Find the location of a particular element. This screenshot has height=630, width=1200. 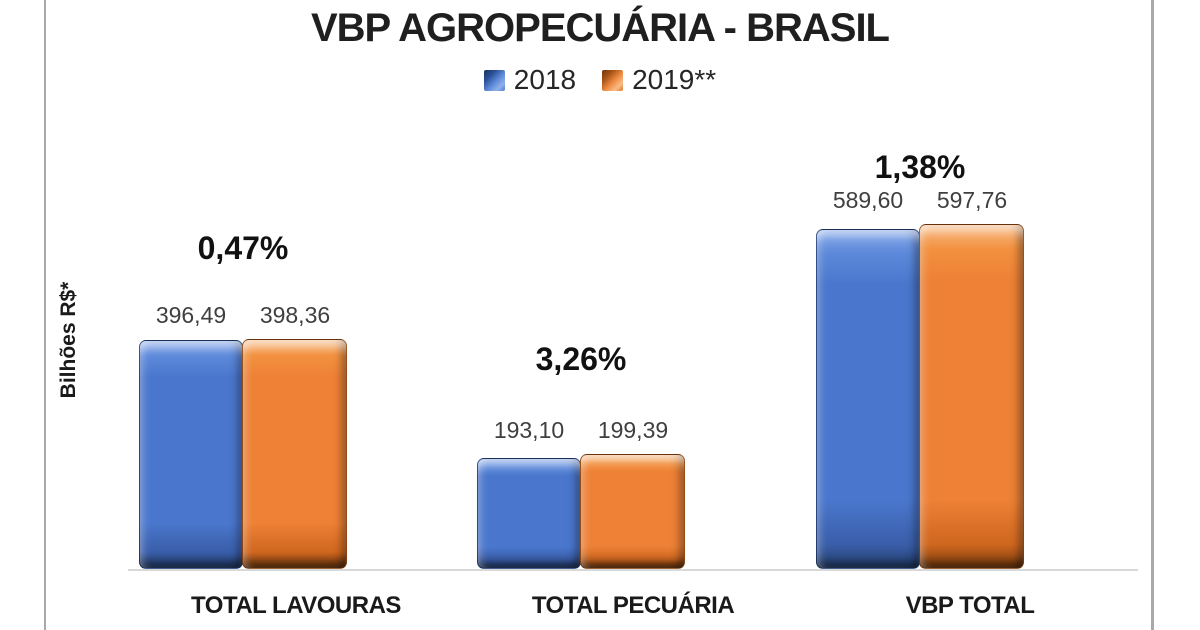

category-label: TOTAL LAVOURAS is located at coordinates (296, 605).